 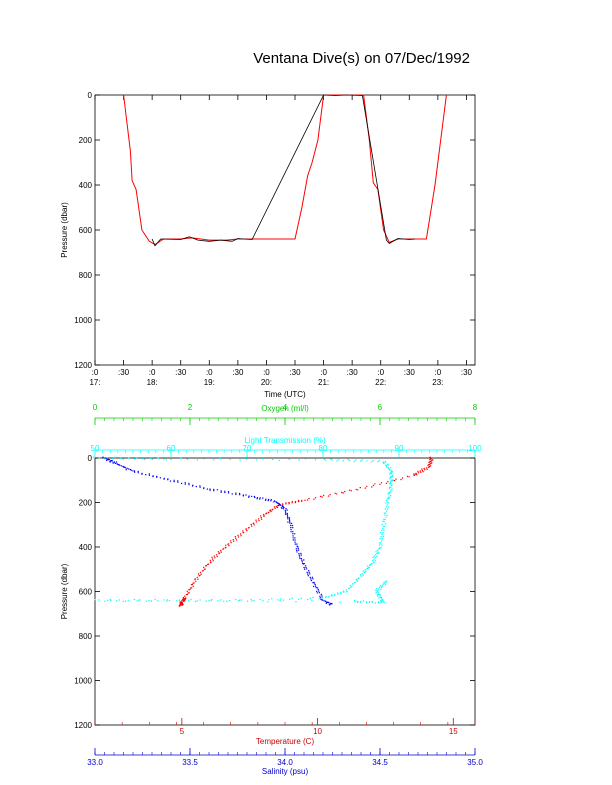 What do you see at coordinates (152, 372) in the screenshot?
I see `x-tick-label: :0` at bounding box center [152, 372].